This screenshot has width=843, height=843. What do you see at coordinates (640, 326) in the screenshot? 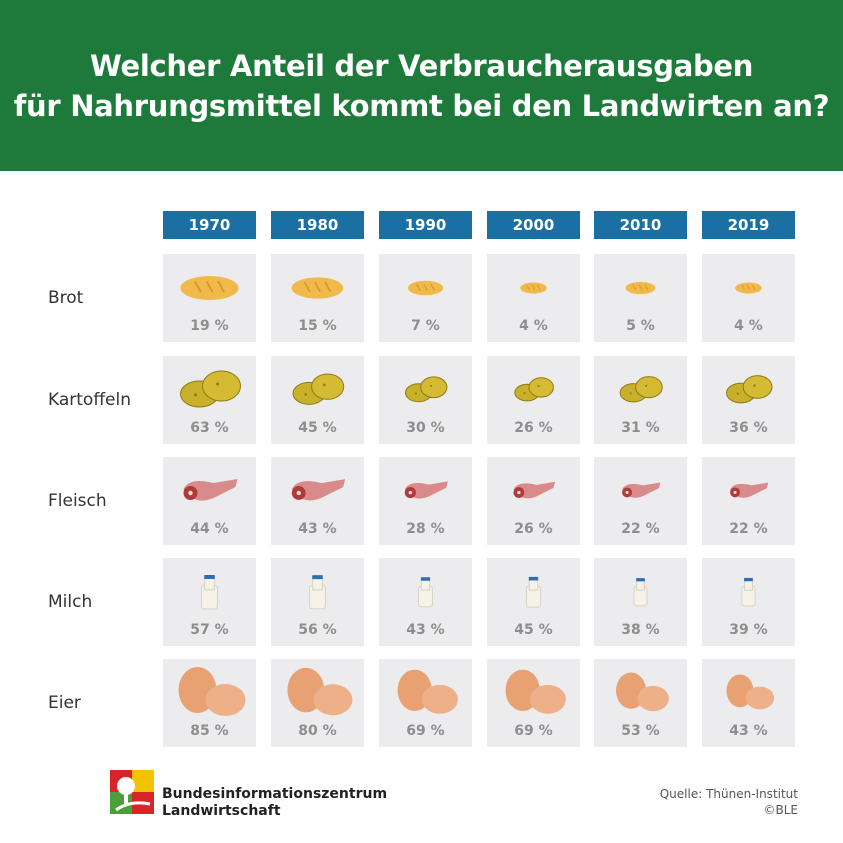
I see `percent-label: 5 %` at bounding box center [640, 326].